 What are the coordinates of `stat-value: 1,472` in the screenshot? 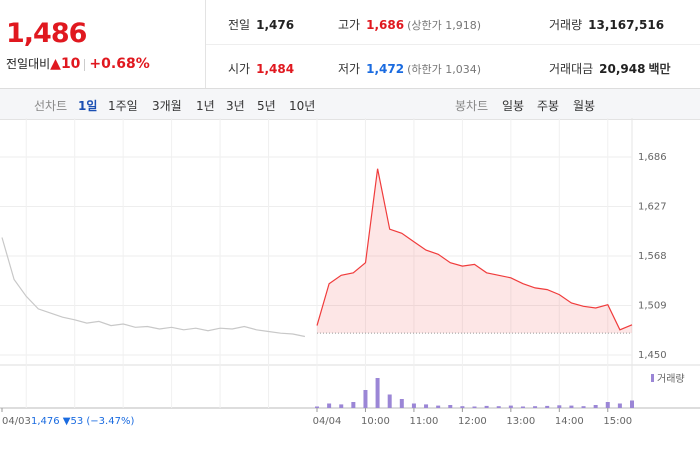 It's located at (385, 69).